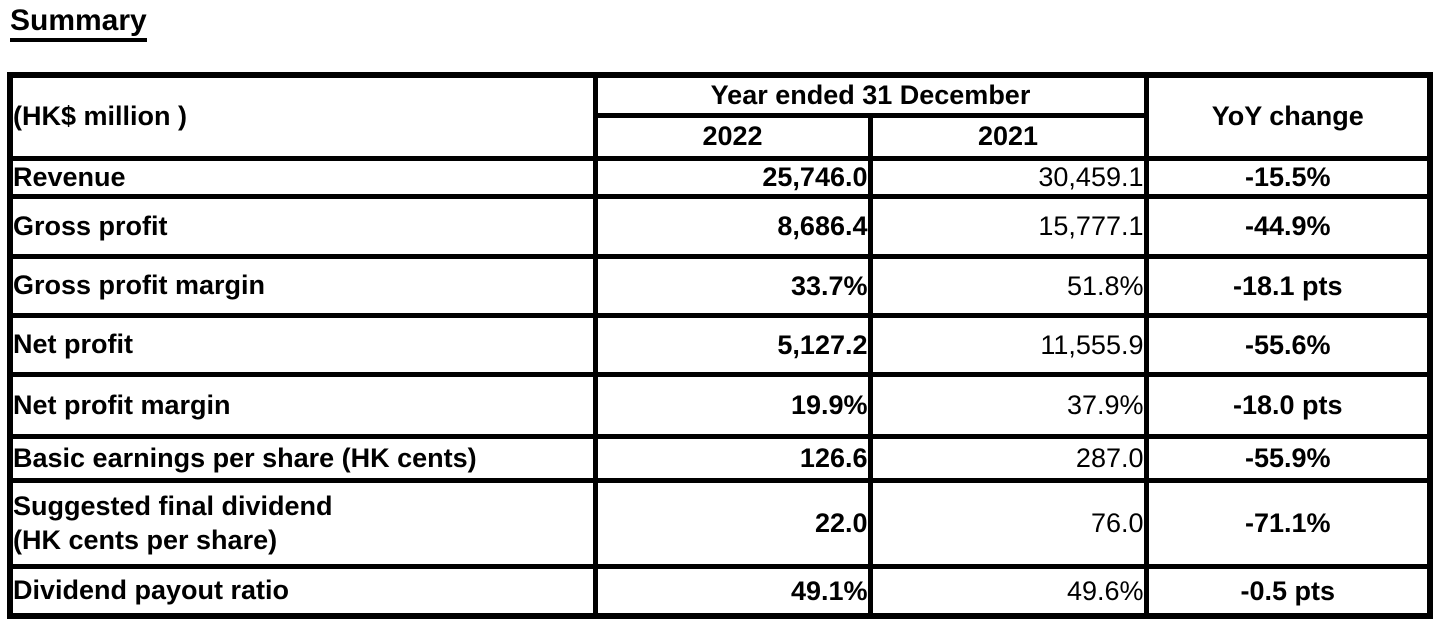 Image resolution: width=1437 pixels, height=625 pixels. Describe the element at coordinates (1288, 286) in the screenshot. I see `value-yoy: -18.1 pts` at that location.